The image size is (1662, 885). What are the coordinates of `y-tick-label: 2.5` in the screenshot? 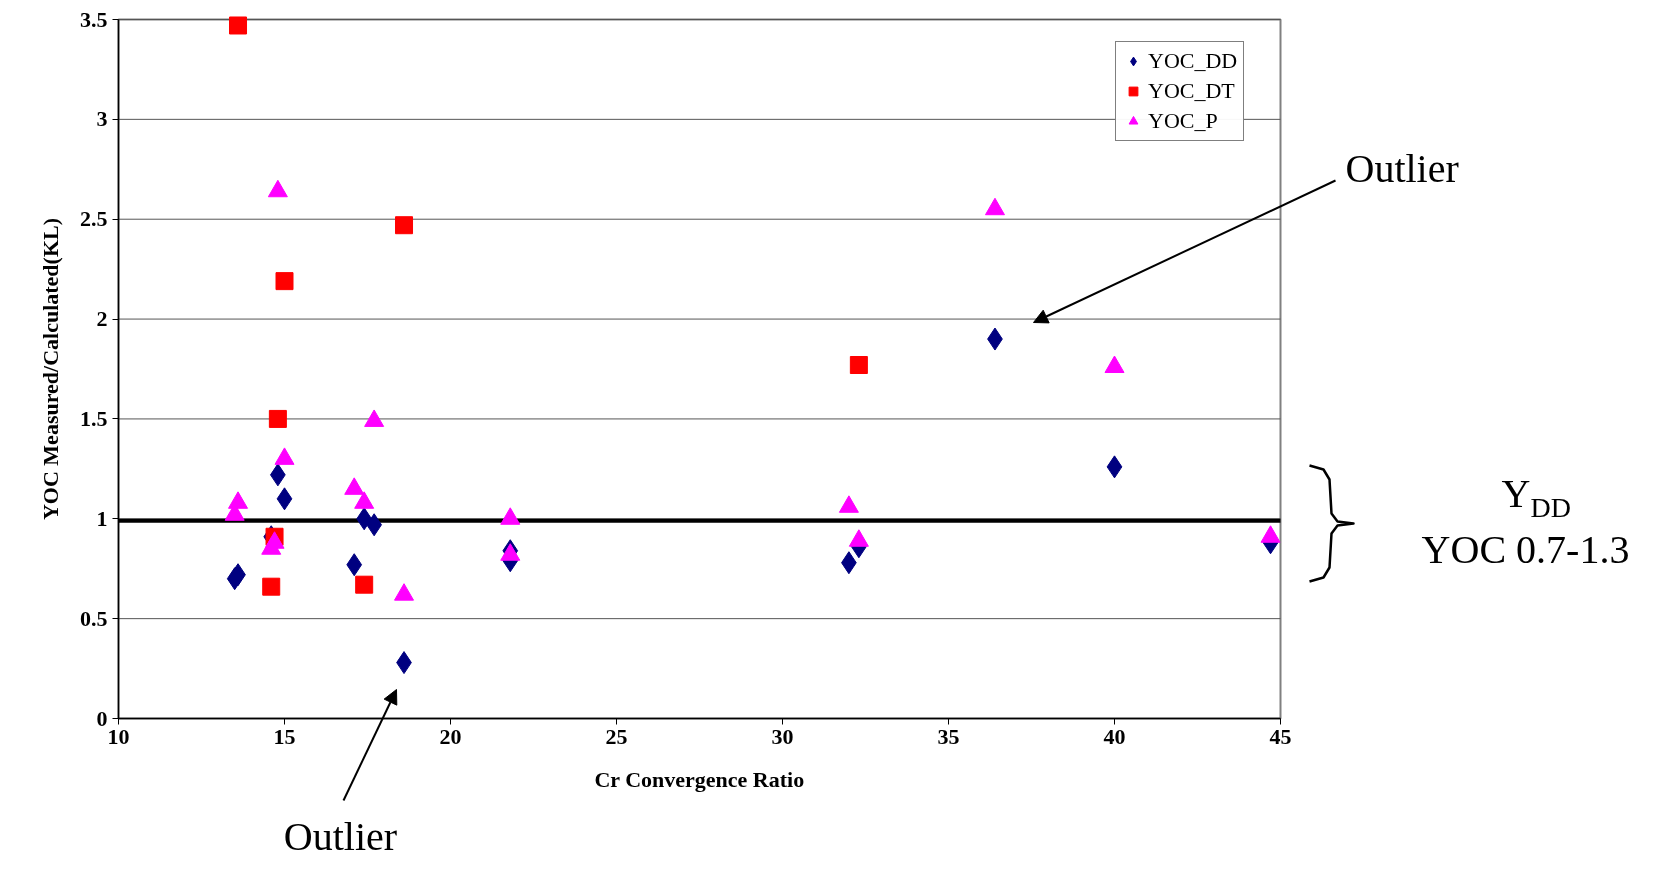 It's located at (94, 219).